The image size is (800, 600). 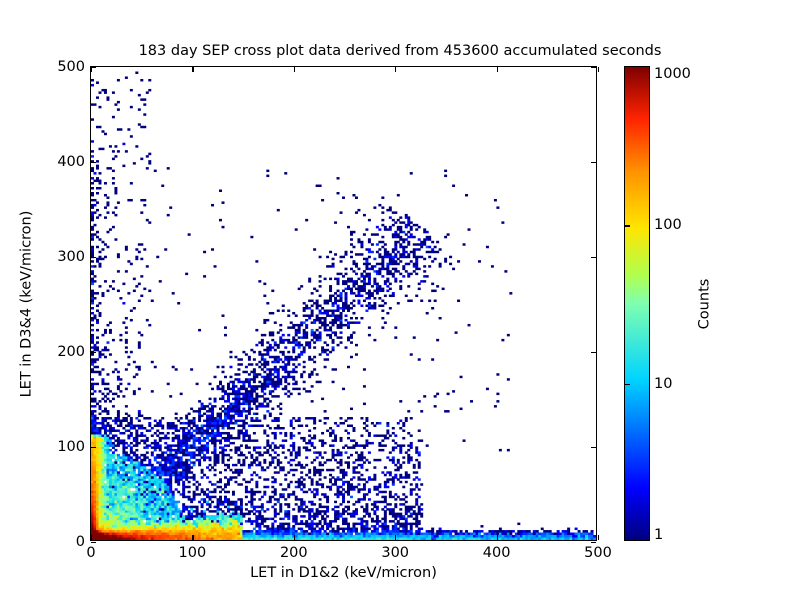 What do you see at coordinates (71, 257) in the screenshot?
I see `y-axis-tick-label: 300` at bounding box center [71, 257].